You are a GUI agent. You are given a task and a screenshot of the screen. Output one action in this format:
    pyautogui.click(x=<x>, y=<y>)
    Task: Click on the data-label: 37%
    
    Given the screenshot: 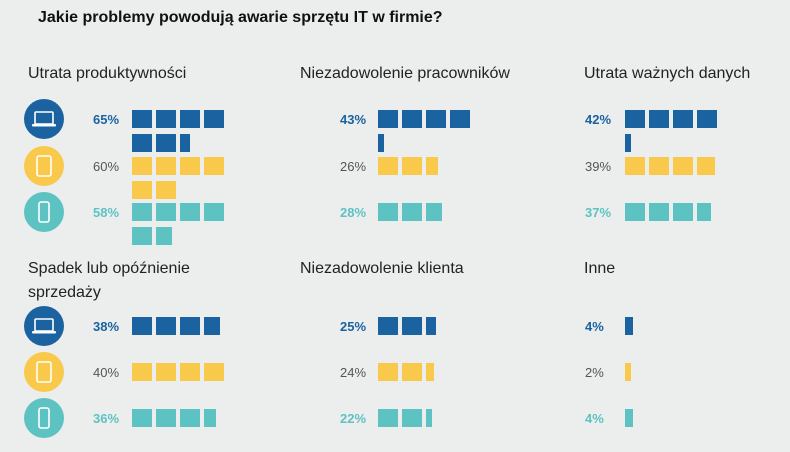 What is the action you would take?
    pyautogui.click(x=598, y=212)
    